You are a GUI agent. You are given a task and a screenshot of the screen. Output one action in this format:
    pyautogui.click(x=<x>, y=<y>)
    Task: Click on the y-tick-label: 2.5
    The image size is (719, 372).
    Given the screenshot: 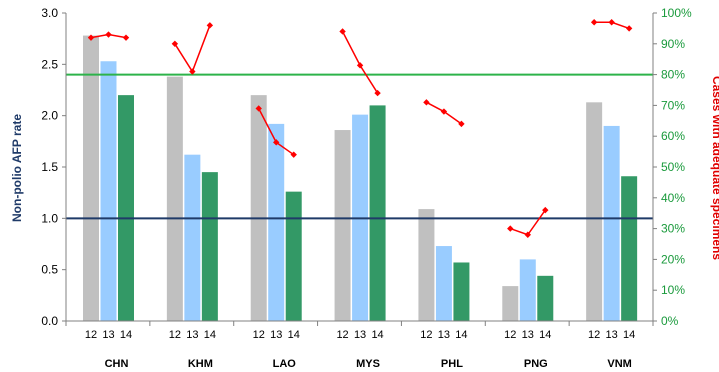 What is the action you would take?
    pyautogui.click(x=49, y=64)
    